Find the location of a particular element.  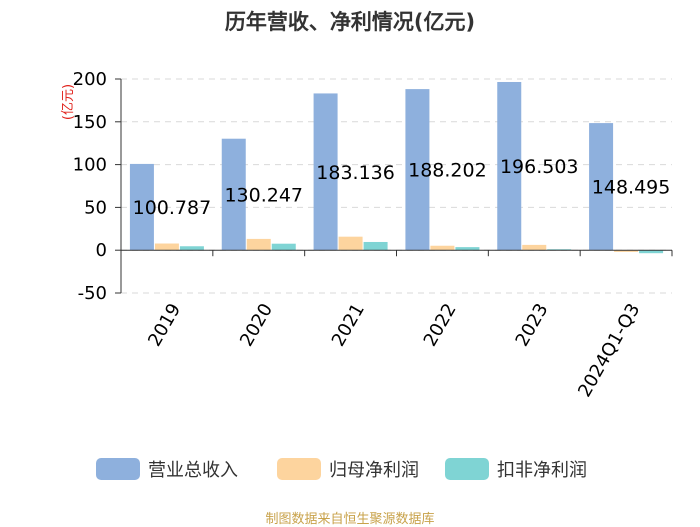

data-label: 188.202 is located at coordinates (447, 171).